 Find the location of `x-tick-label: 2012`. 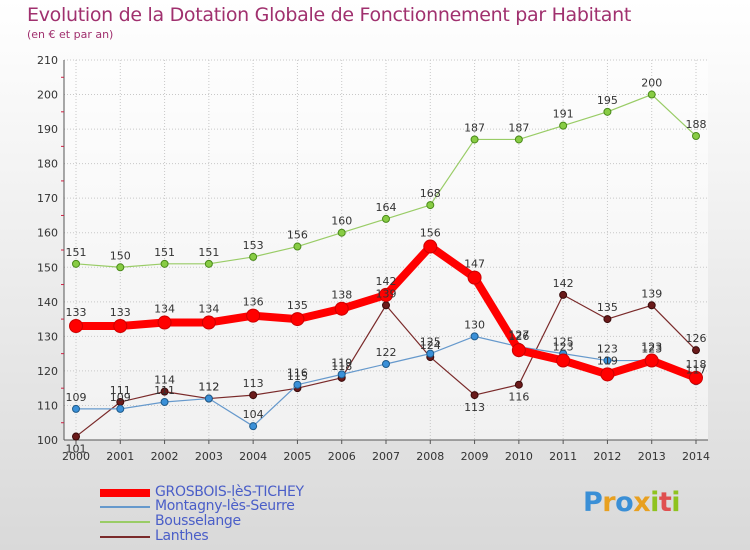

x-tick-label: 2012 is located at coordinates (607, 456).